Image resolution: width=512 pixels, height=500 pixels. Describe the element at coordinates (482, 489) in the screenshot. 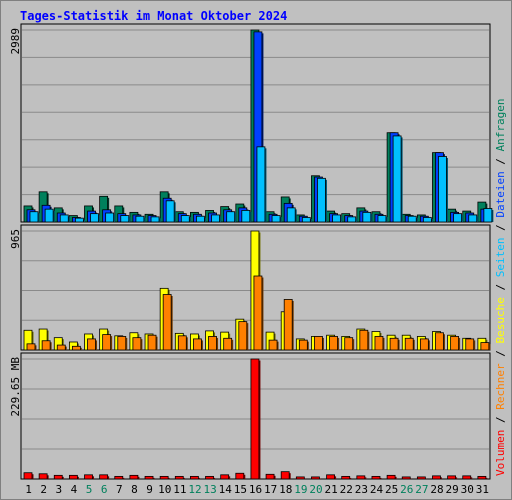

I see `x-tick-label-31: 31` at that location.